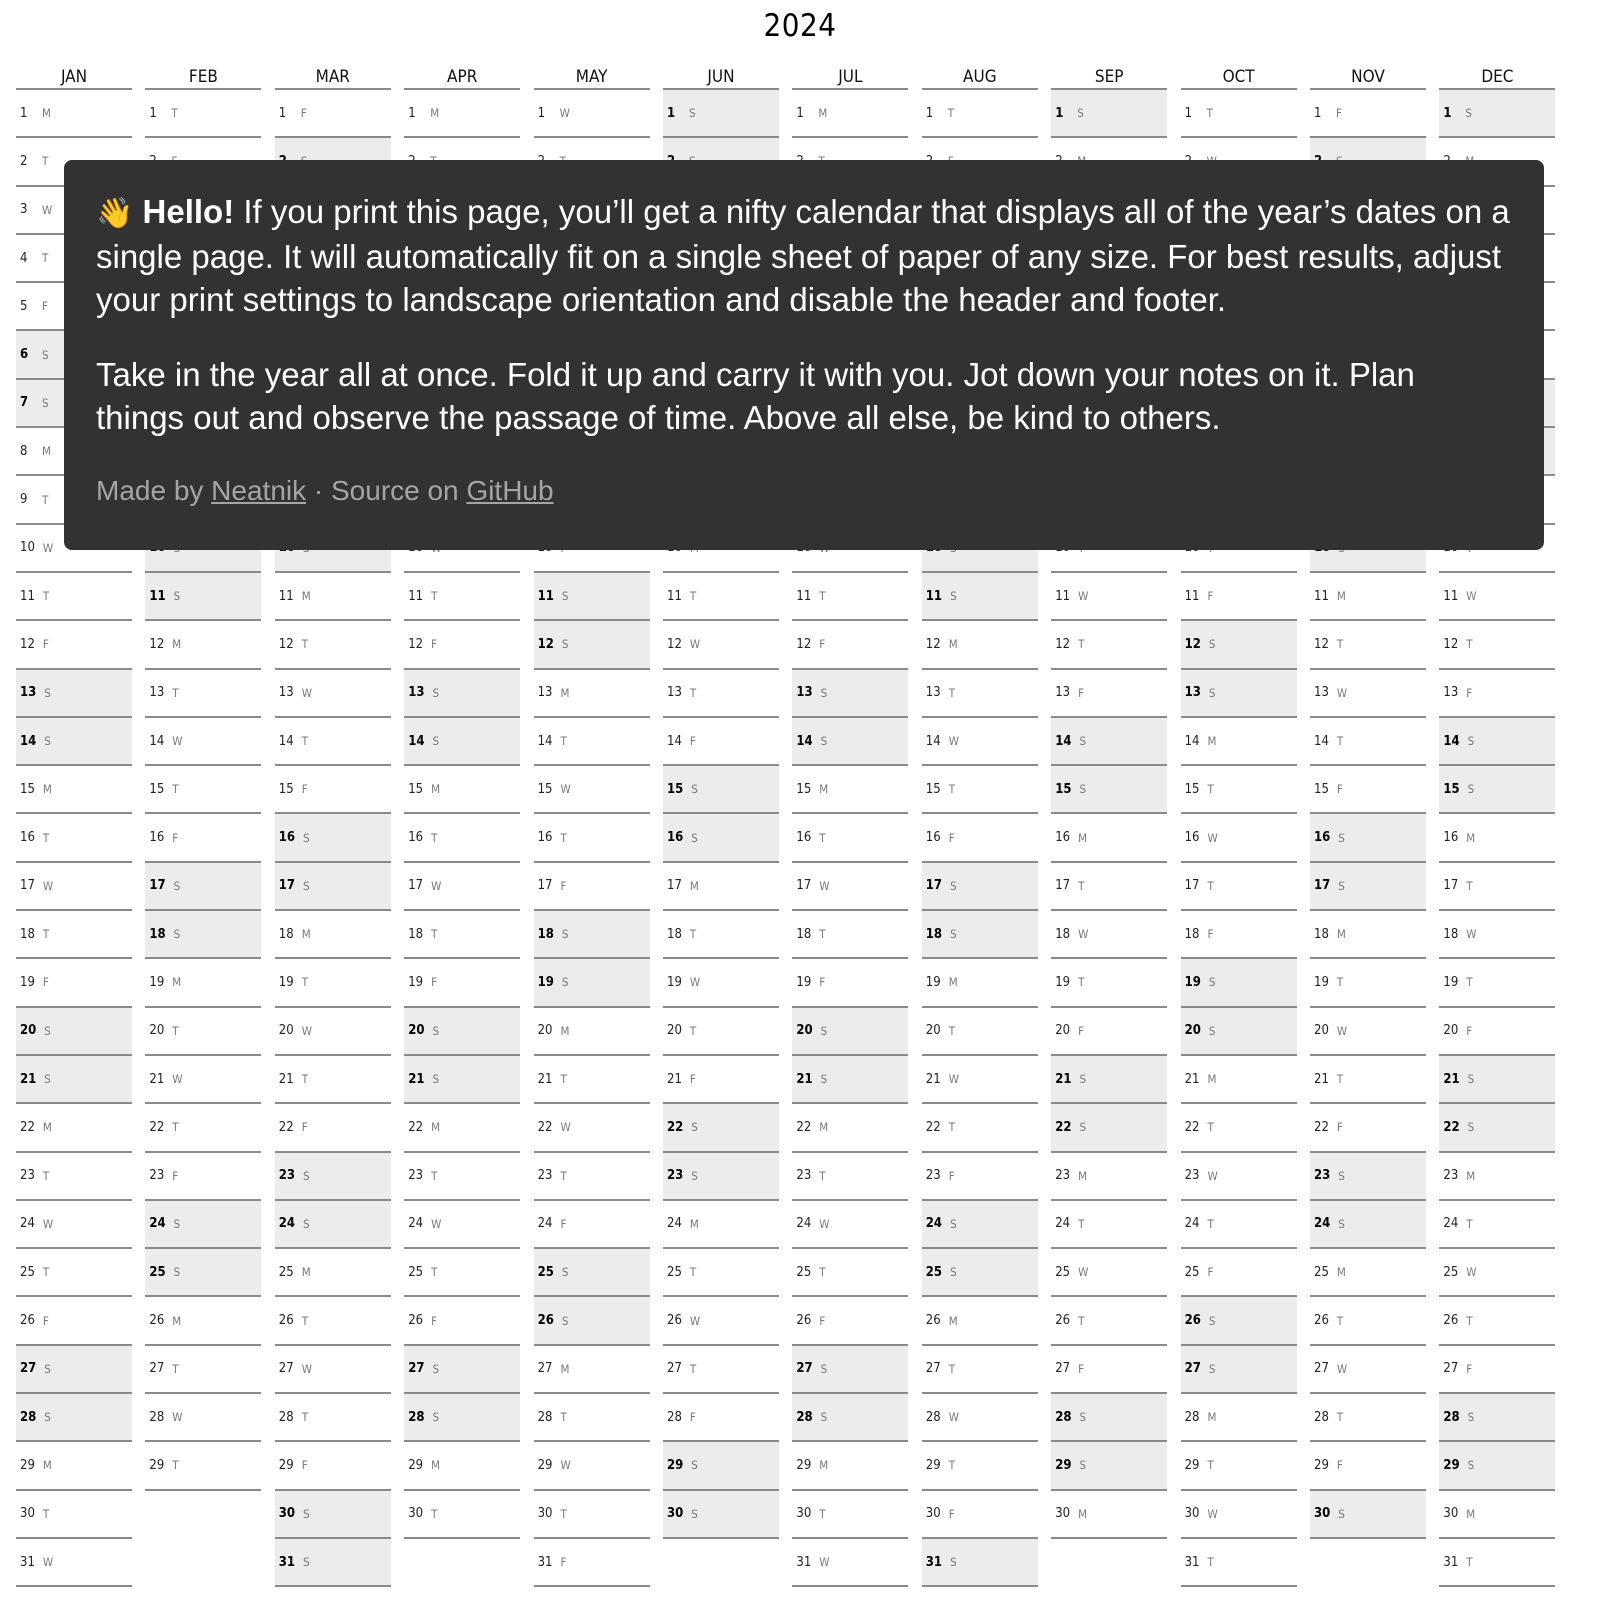  What do you see at coordinates (675, 1465) in the screenshot?
I see `day-number: 29` at bounding box center [675, 1465].